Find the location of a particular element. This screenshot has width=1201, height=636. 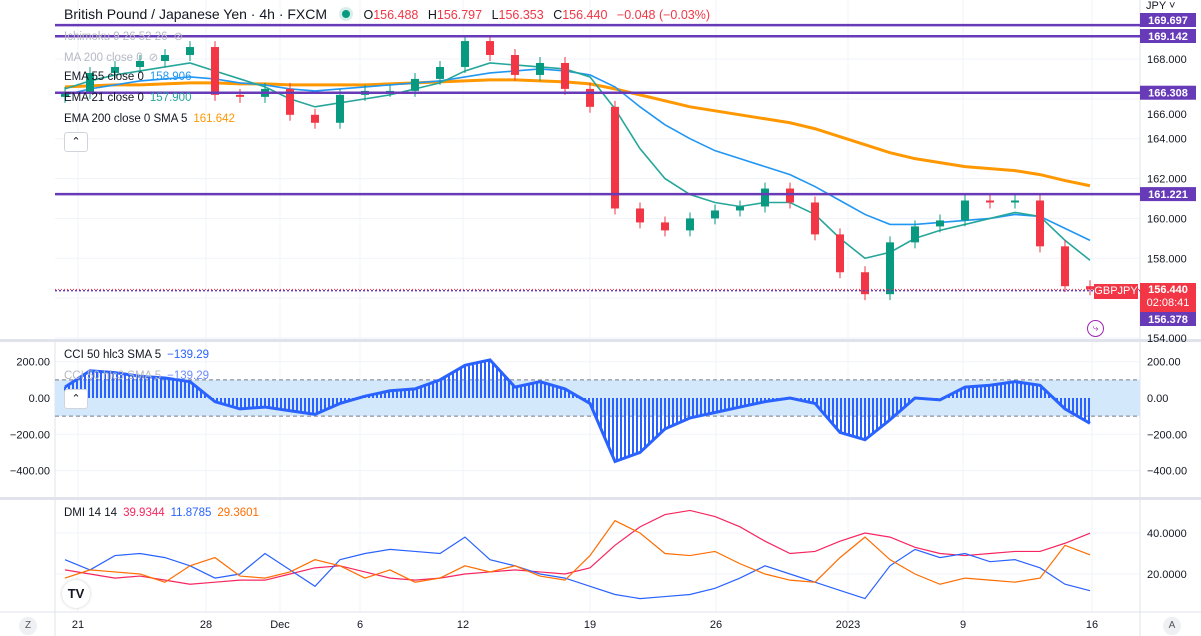

cci-tick-label-left: −200.00 is located at coordinates (30, 435).